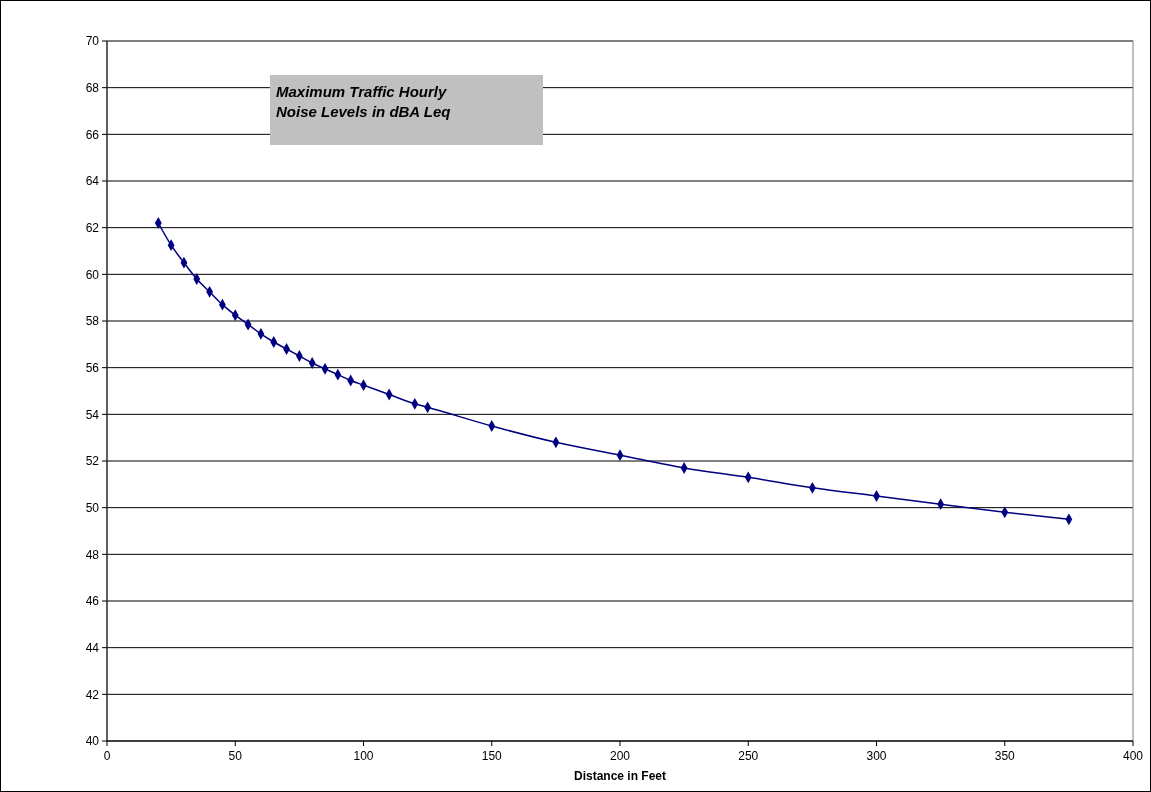  Describe the element at coordinates (1005, 756) in the screenshot. I see `x-tick-label: 350` at that location.